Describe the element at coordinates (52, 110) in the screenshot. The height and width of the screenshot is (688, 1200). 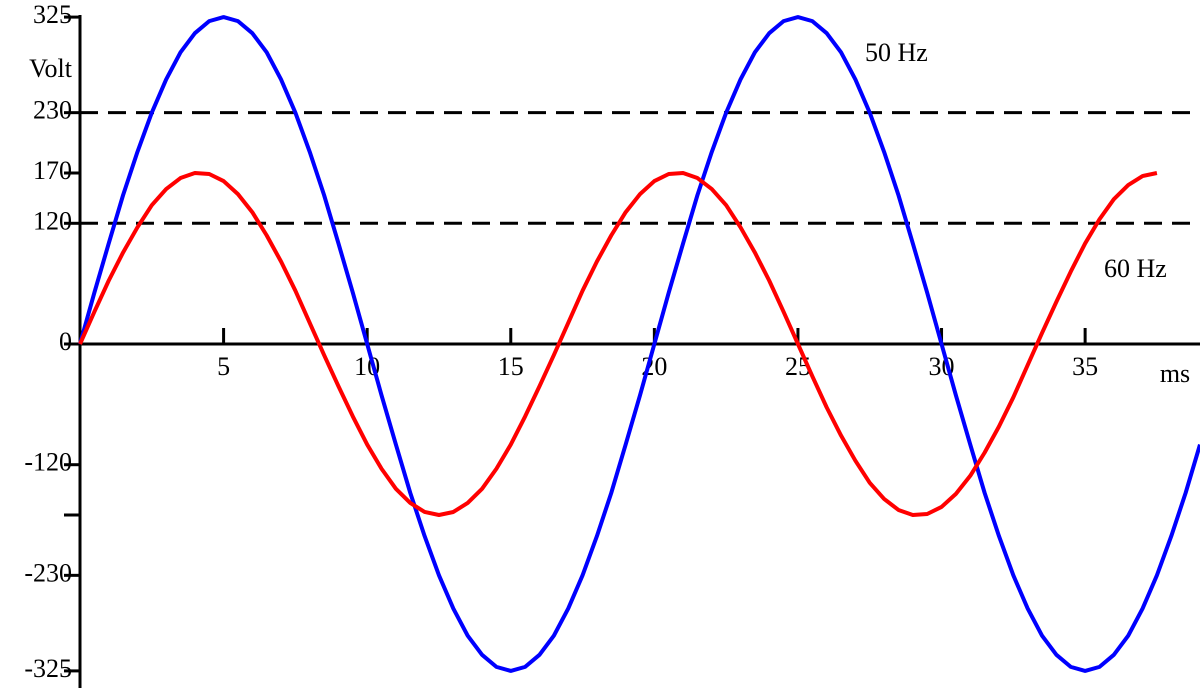
I see `y-tick-label: 230` at that location.